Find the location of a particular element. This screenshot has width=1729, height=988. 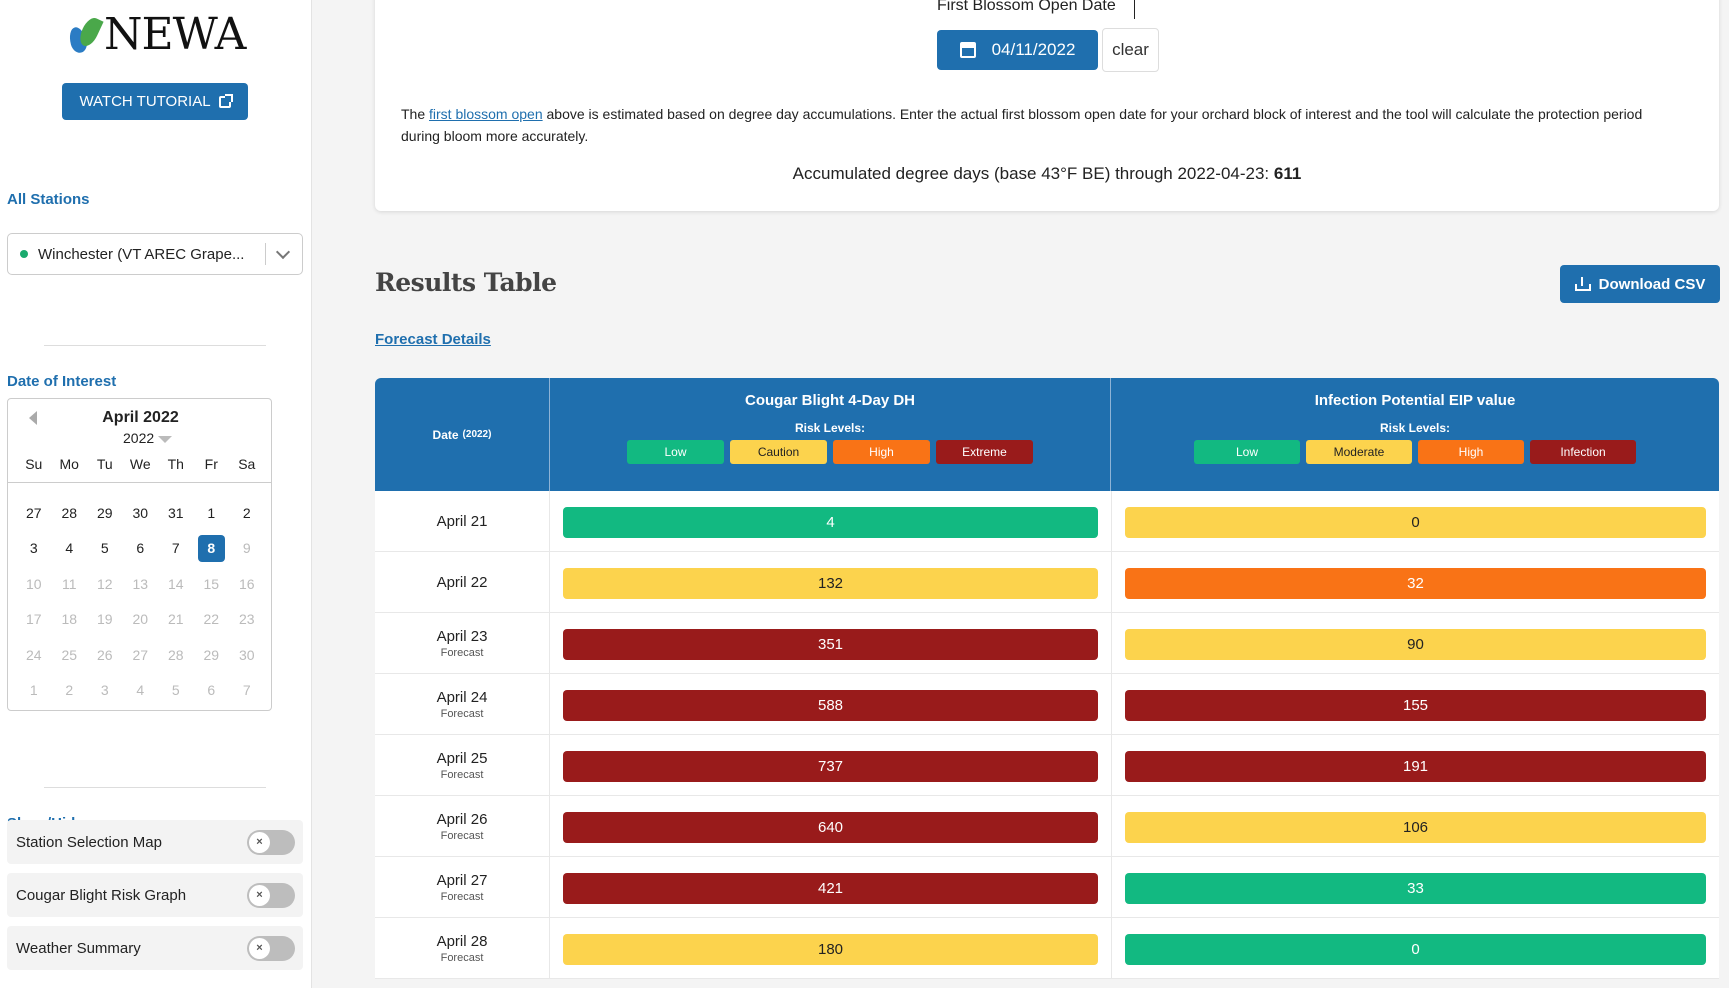

table-row: April 27 Forecast 421 33 is located at coordinates (1047, 887).